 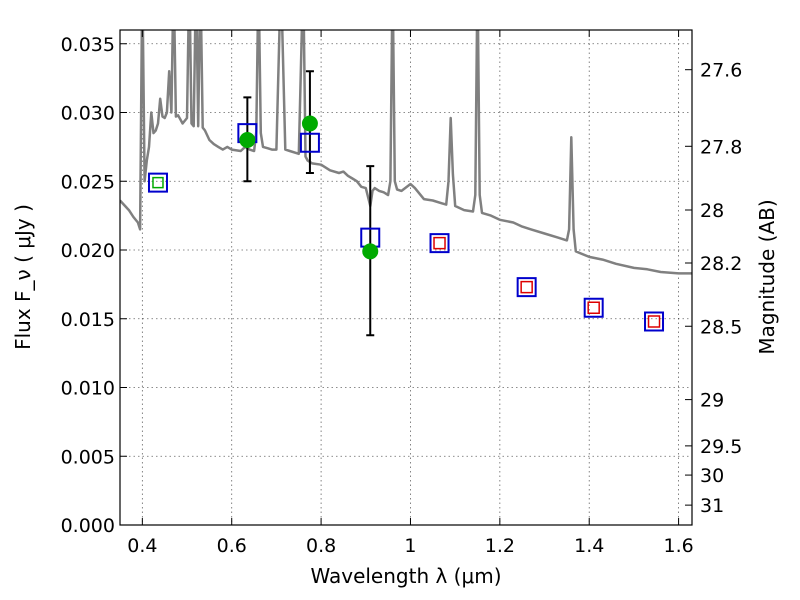 I want to click on x-tick-label: 0.8, so click(x=321, y=546).